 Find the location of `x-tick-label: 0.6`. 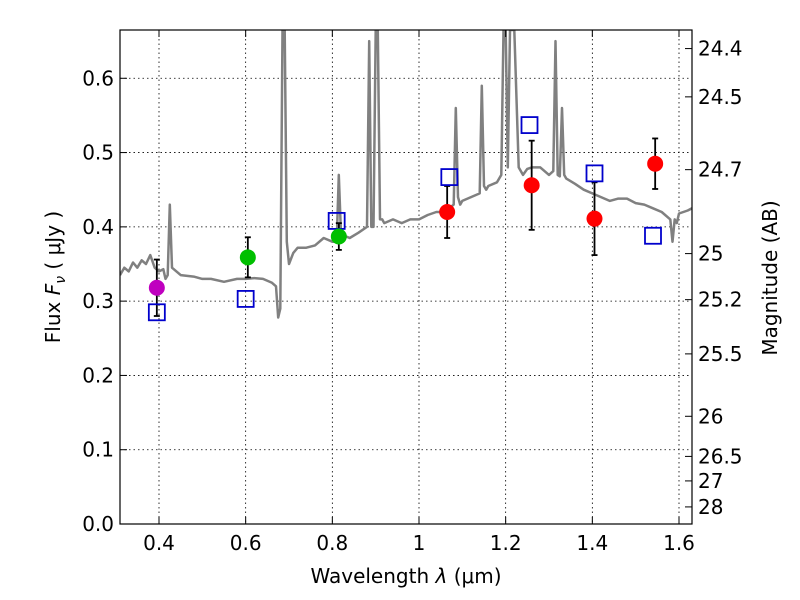

x-tick-label: 0.6 is located at coordinates (246, 543).